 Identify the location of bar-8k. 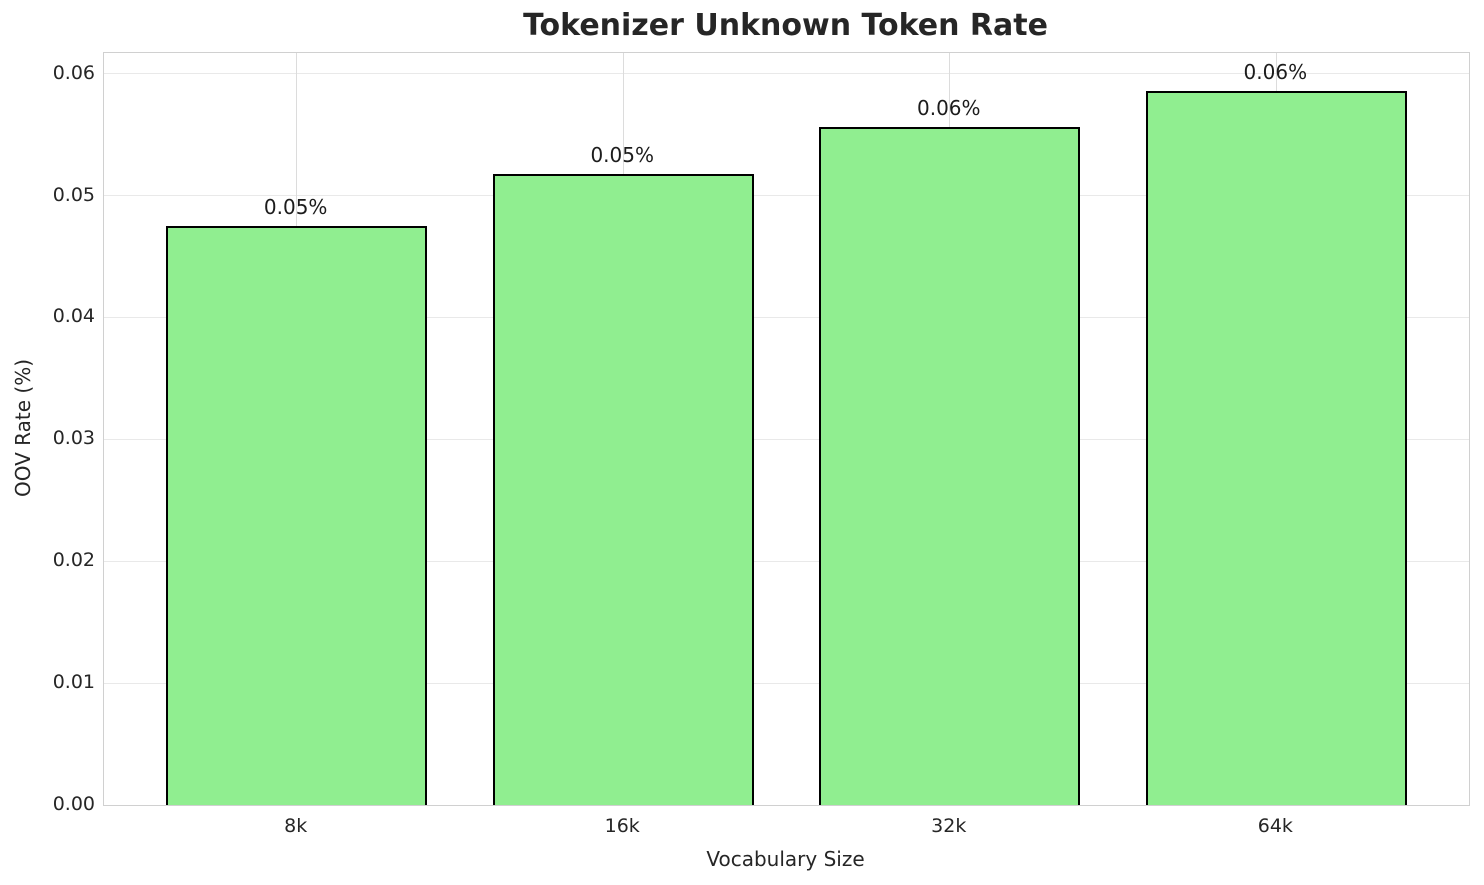
(297, 515).